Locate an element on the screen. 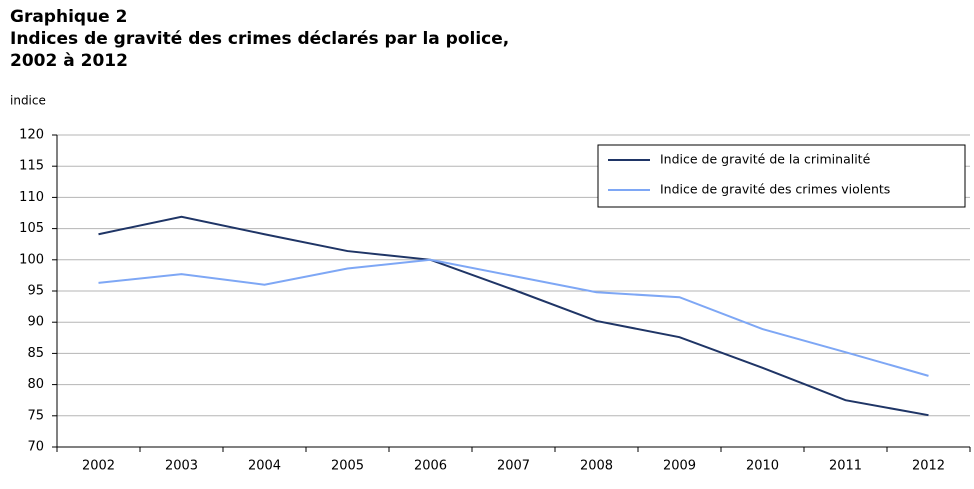  y-tick-label: 120 is located at coordinates (31, 135).